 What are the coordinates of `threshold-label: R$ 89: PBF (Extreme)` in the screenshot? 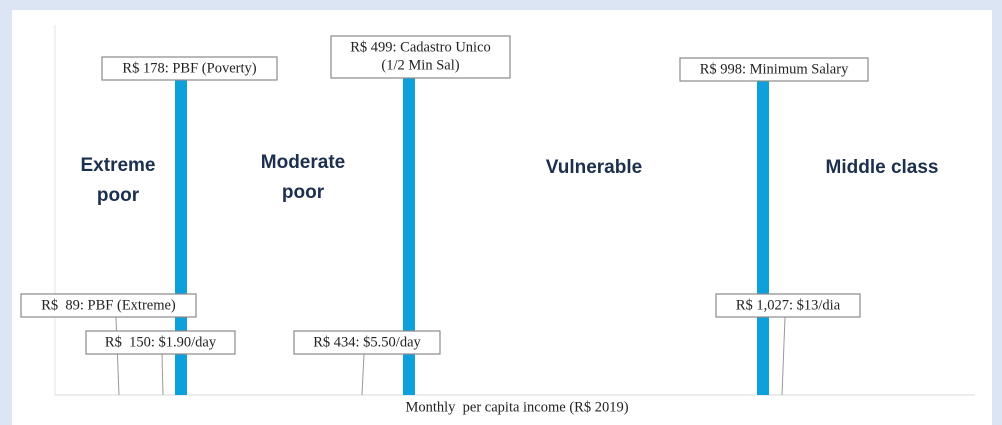 It's located at (108, 305).